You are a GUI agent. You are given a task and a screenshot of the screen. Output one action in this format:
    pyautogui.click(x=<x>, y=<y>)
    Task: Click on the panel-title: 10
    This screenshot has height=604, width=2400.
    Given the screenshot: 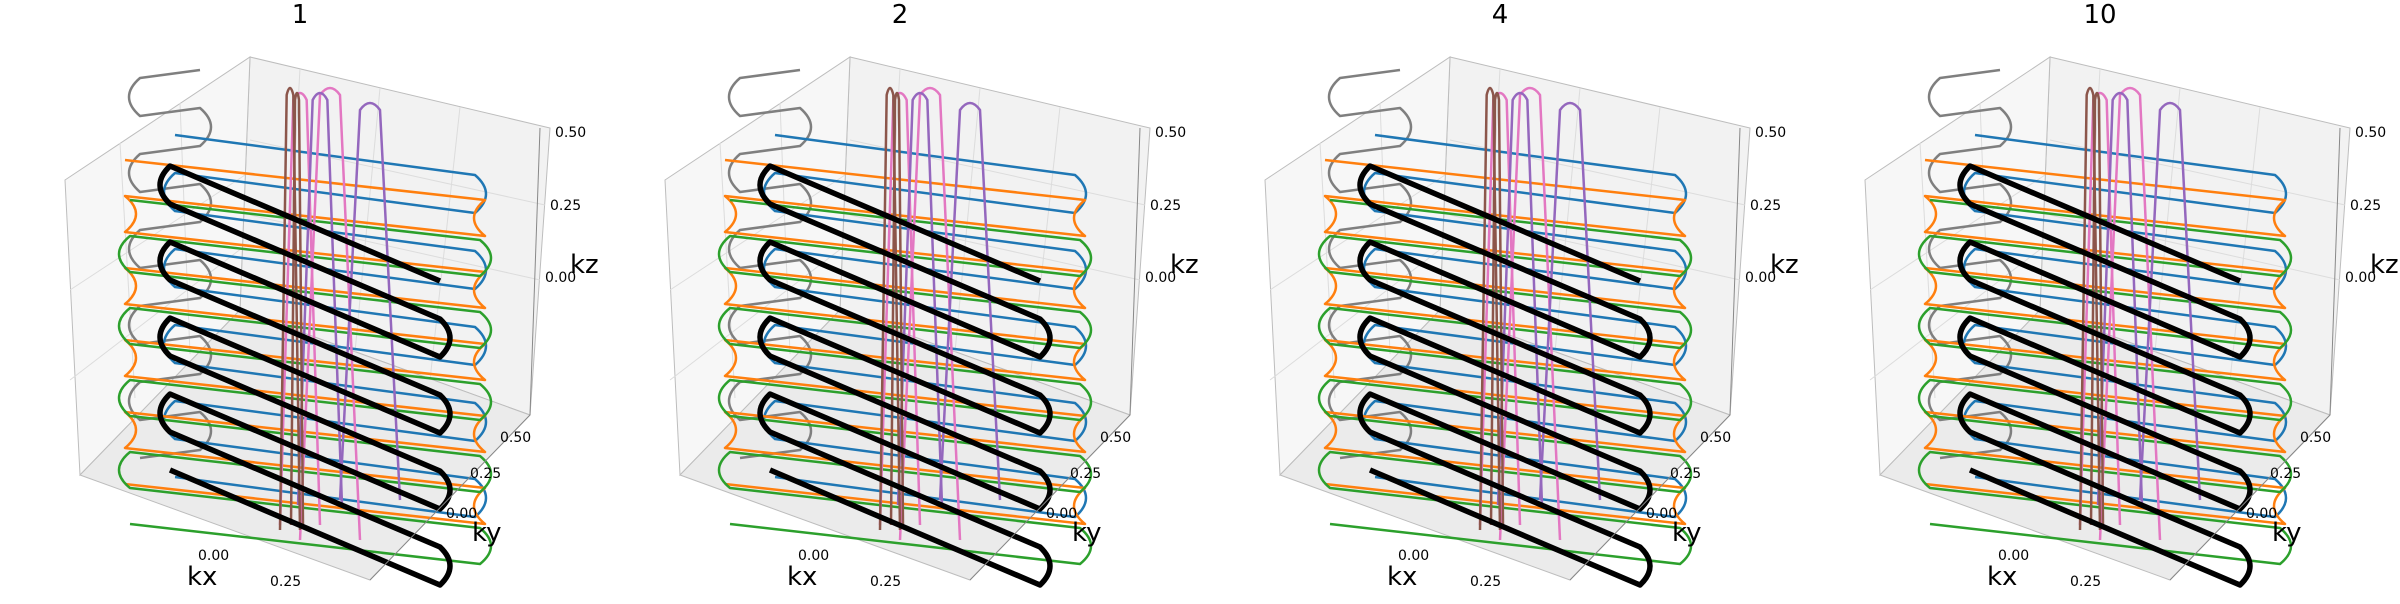 What is the action you would take?
    pyautogui.click(x=2100, y=15)
    